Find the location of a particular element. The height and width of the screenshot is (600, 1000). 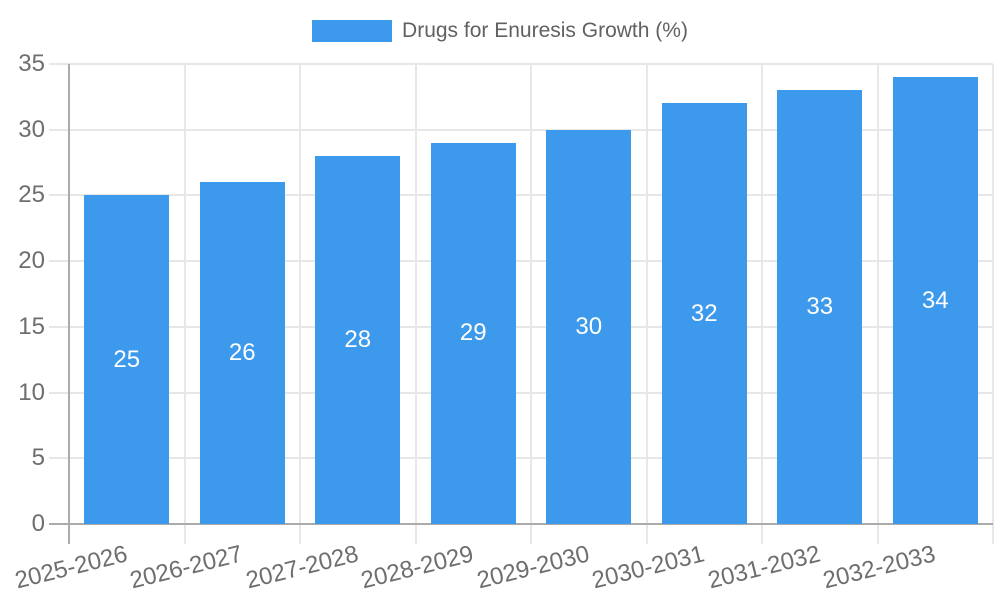

bar-2025-2026: 25 is located at coordinates (127, 359).